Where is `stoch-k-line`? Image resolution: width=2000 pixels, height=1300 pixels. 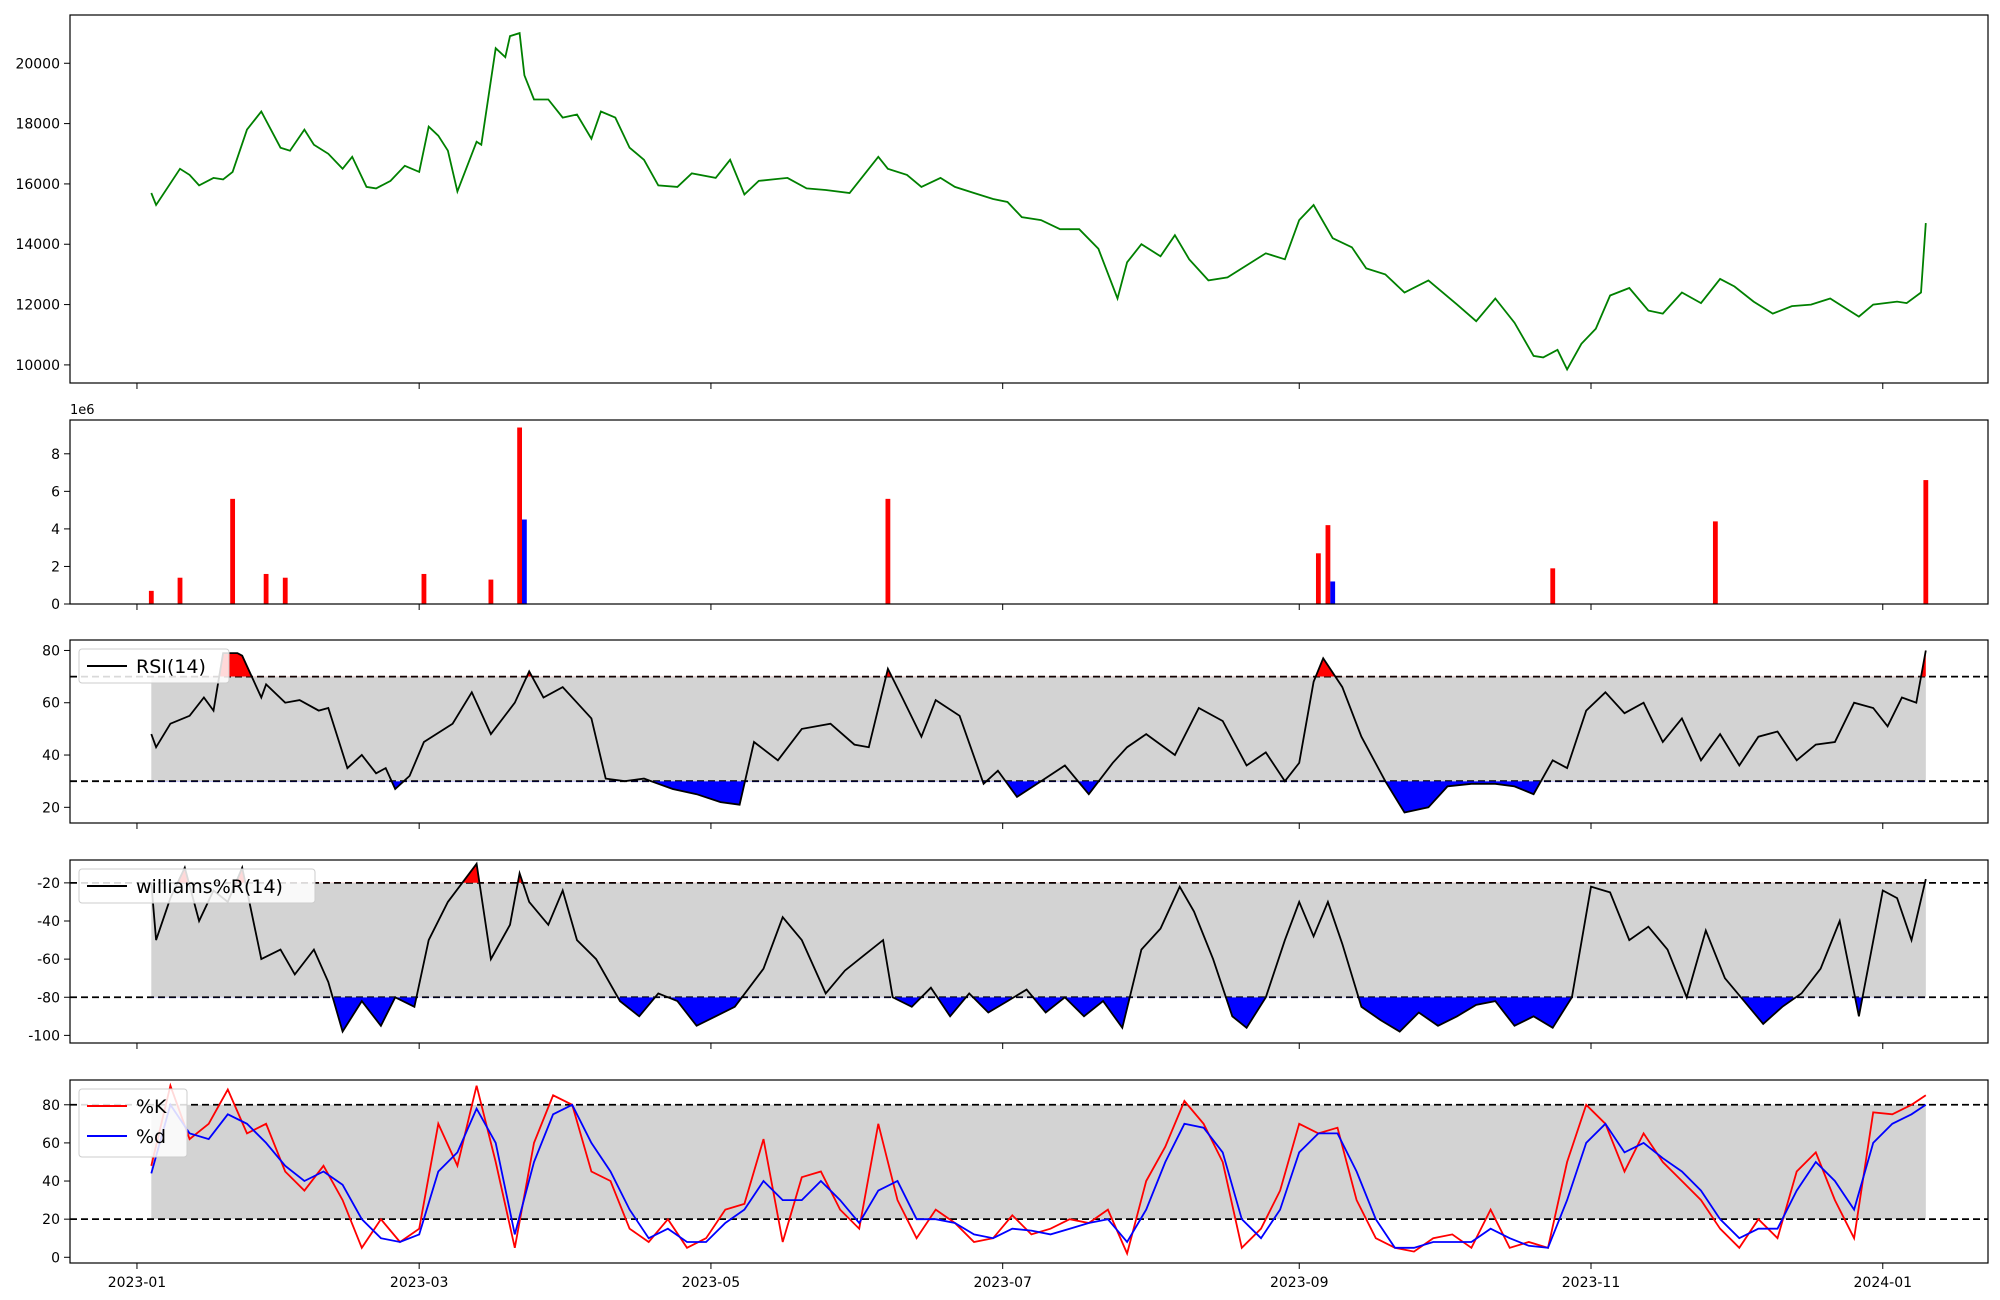 stoch-k-line is located at coordinates (1038, 1169).